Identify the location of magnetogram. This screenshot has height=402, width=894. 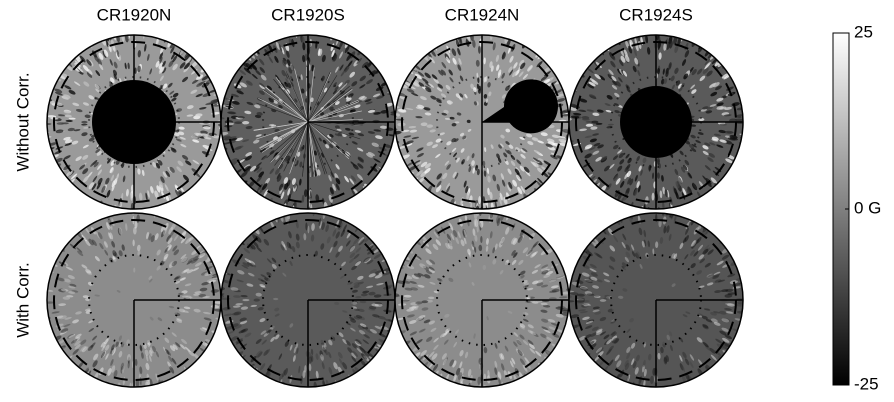
(482, 300).